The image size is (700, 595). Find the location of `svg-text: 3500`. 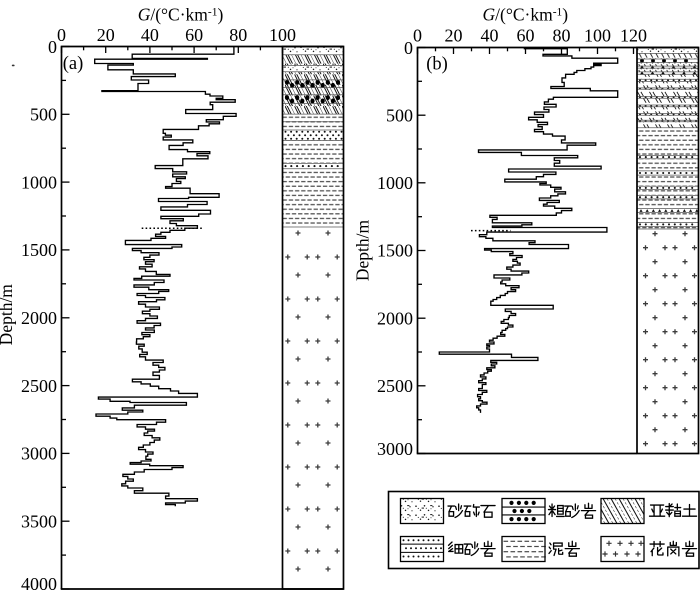

svg-text: 3500 is located at coordinates (39, 521).